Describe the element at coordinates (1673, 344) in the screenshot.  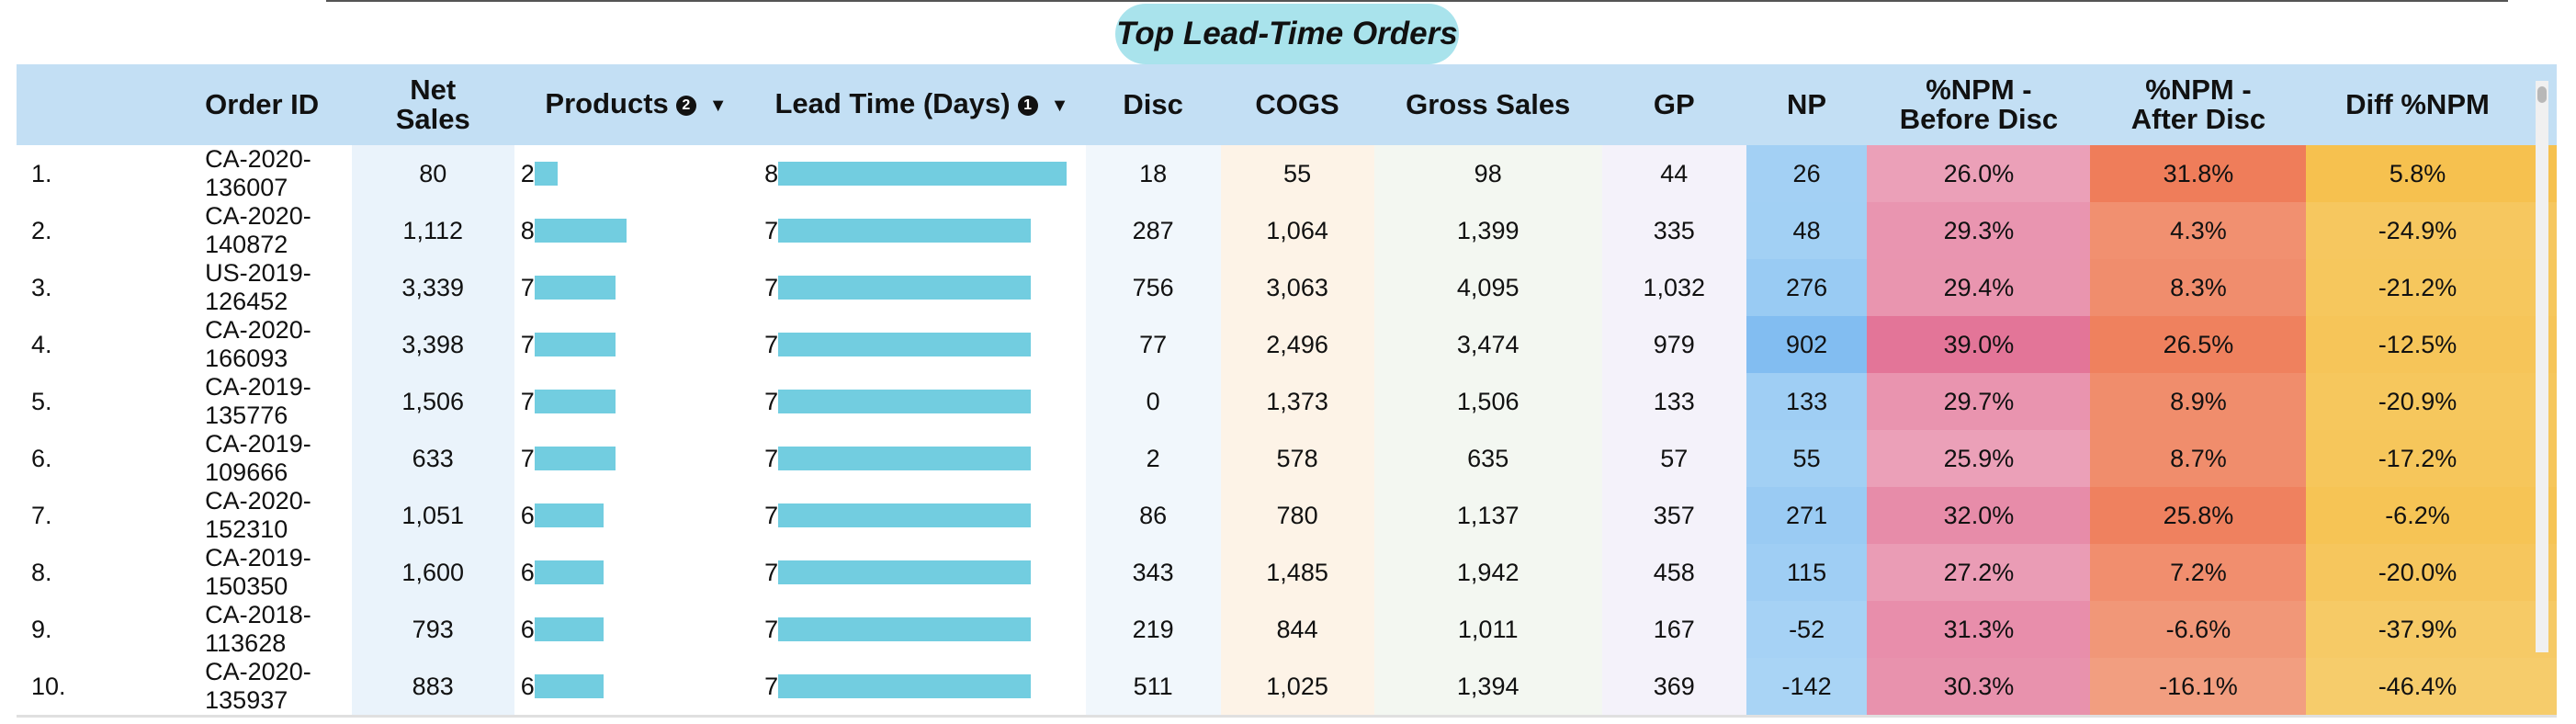
I see `gp-cell: 979` at that location.